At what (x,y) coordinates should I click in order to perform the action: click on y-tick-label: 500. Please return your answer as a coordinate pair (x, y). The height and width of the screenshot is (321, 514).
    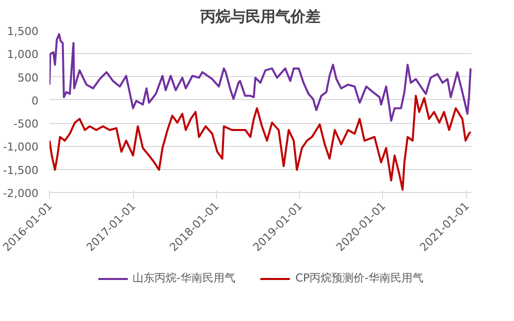
    Looking at the image, I should click on (28, 77).